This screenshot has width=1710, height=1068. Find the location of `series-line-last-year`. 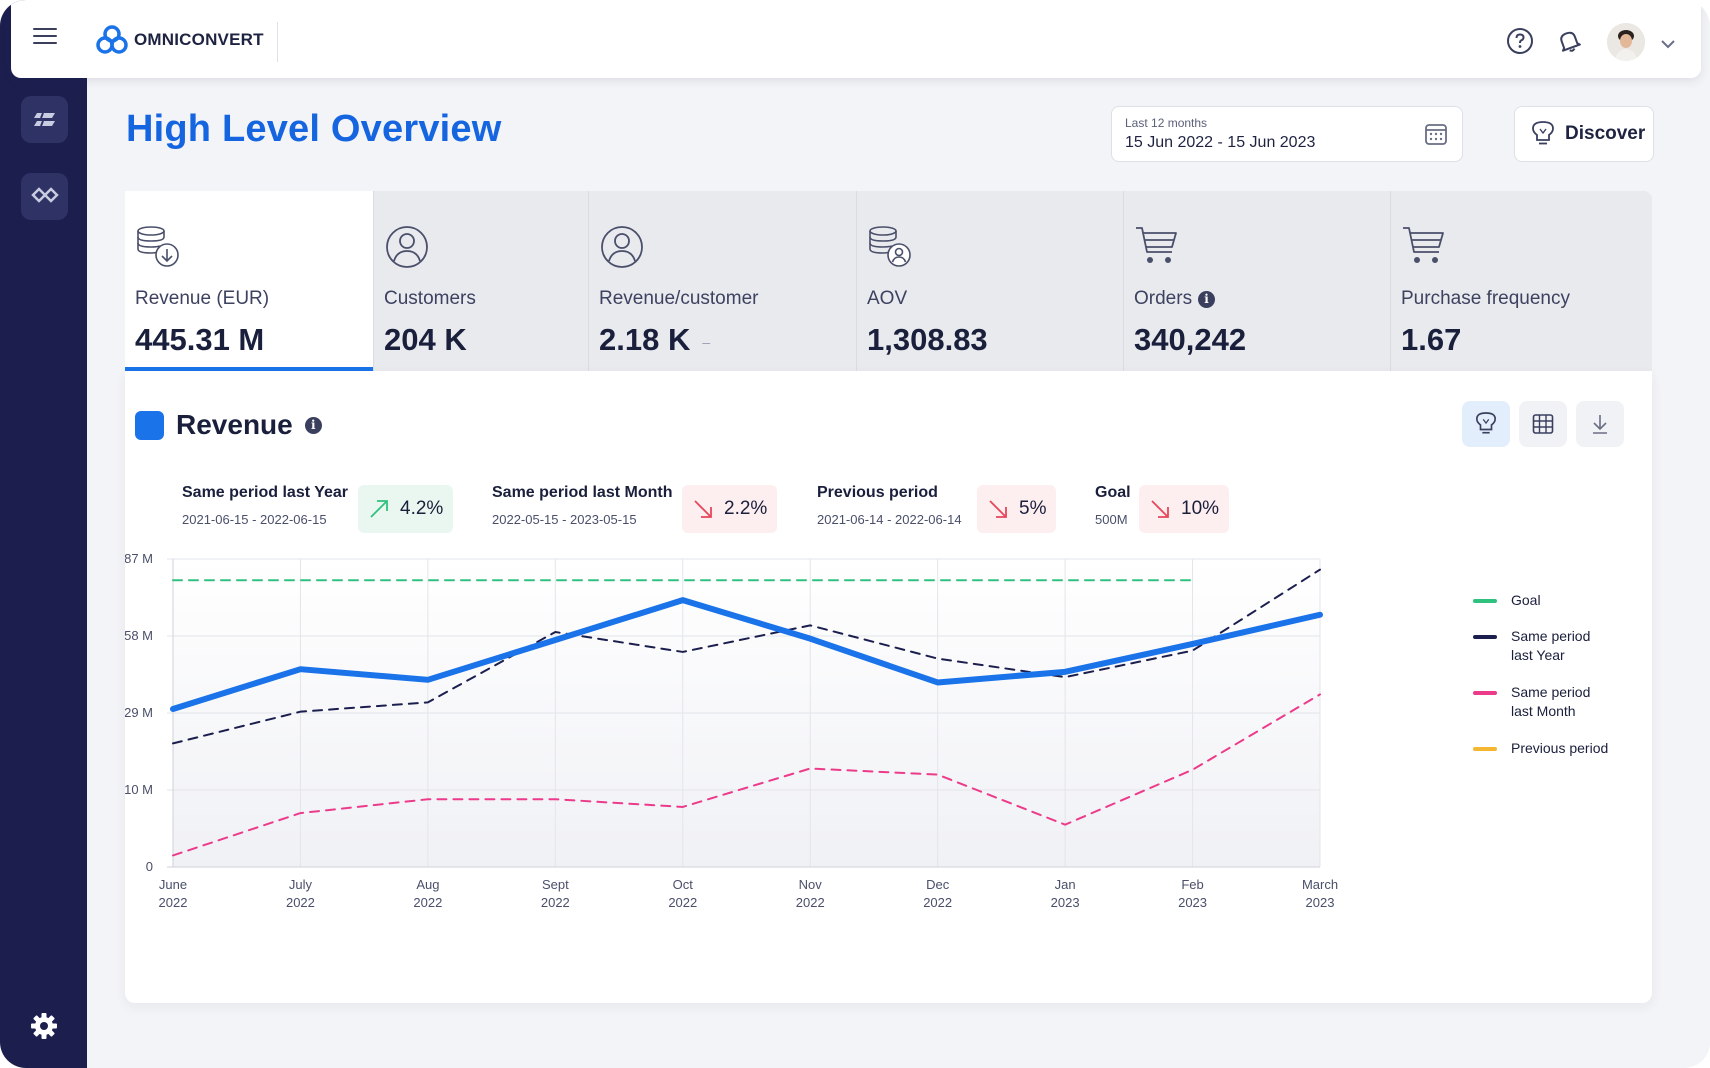

series-line-last-year is located at coordinates (746, 656).